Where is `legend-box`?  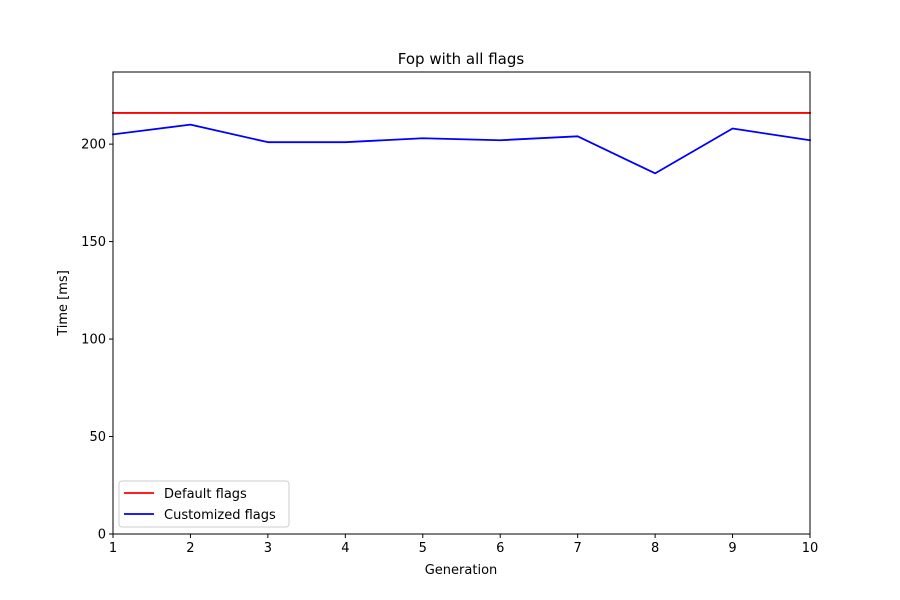 legend-box is located at coordinates (204, 504).